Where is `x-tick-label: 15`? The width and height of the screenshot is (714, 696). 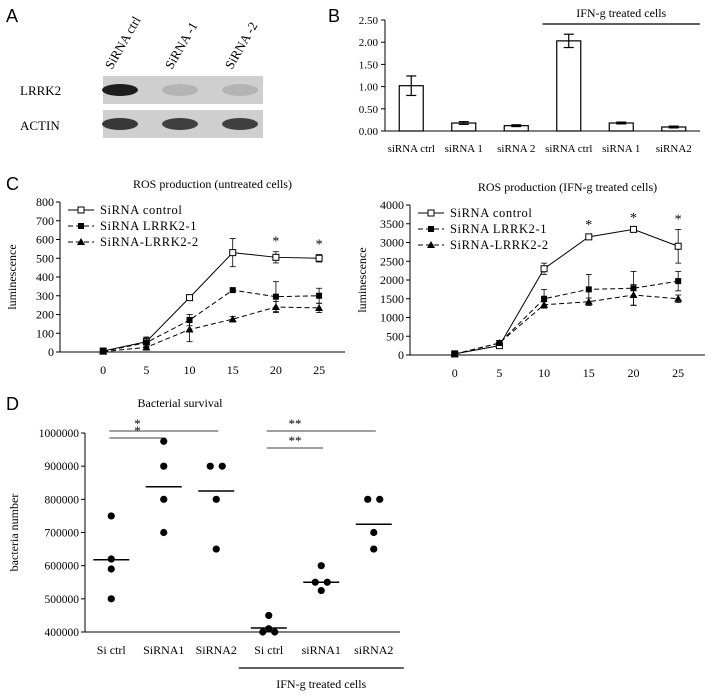 x-tick-label: 15 is located at coordinates (589, 373).